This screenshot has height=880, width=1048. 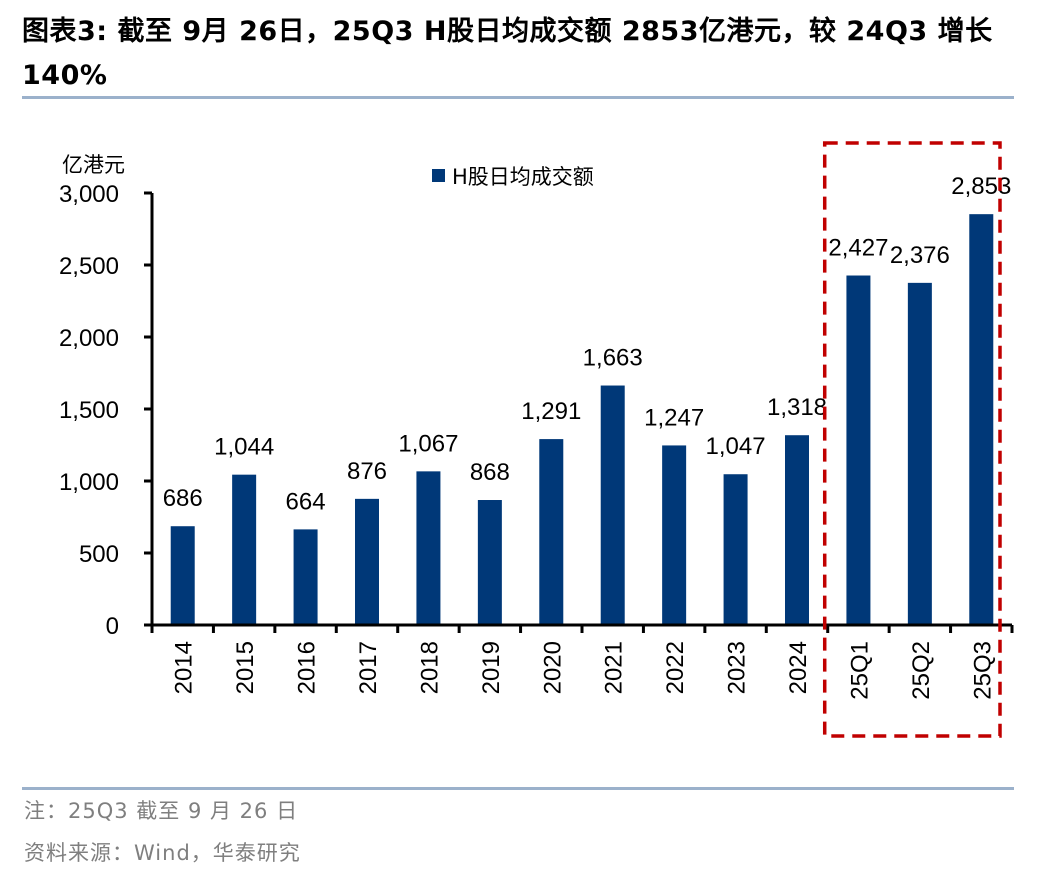 I want to click on bar-25Q1, so click(x=858, y=450).